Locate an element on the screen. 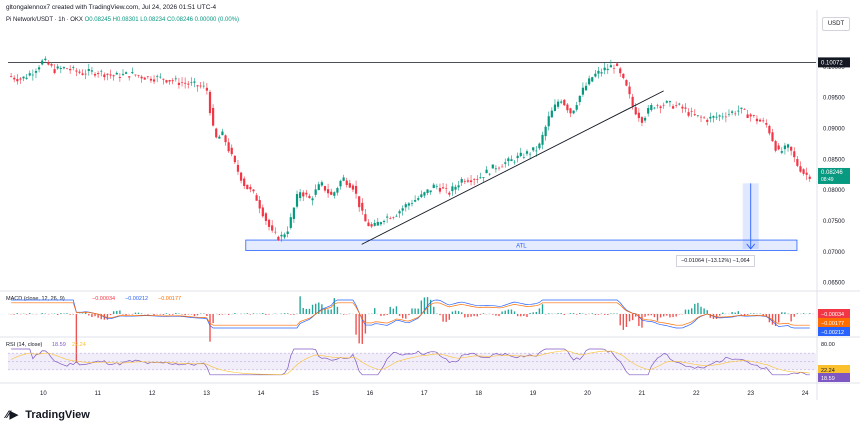 Image resolution: width=860 pixels, height=429 pixels. tradingview-brand: ⁄⁄▶ TradingView is located at coordinates (48, 414).